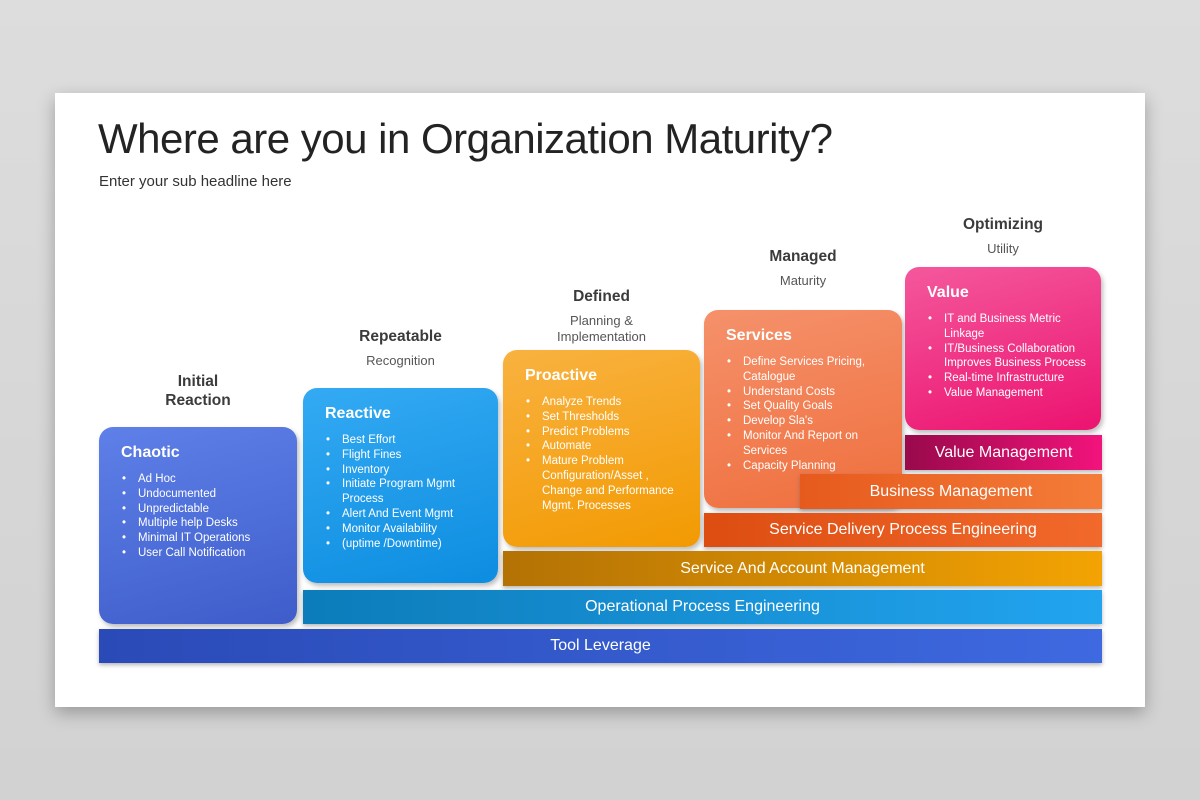 This screenshot has height=800, width=1200. I want to click on stage-name: Defined, so click(601, 296).